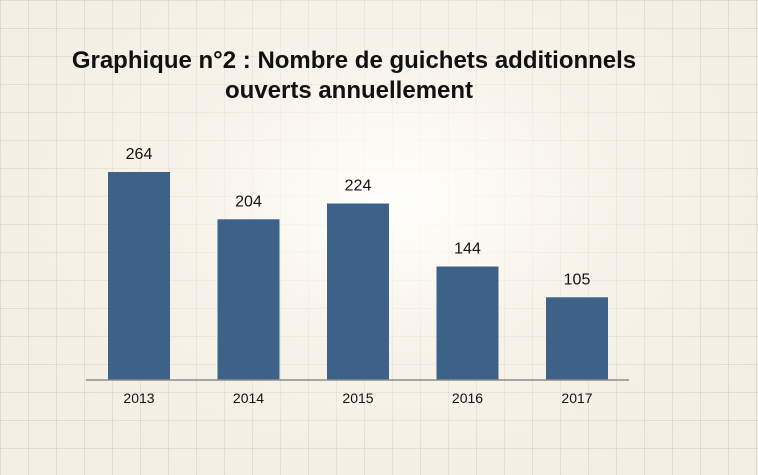 This screenshot has height=475, width=758. I want to click on bar-2016, so click(467, 323).